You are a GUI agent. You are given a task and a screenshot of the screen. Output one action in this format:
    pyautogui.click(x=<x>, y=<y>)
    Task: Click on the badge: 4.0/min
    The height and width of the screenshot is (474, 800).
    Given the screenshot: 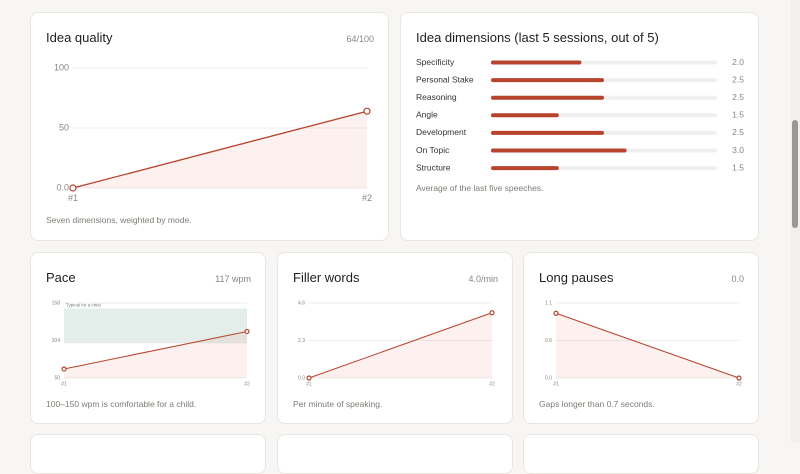 What is the action you would take?
    pyautogui.click(x=483, y=279)
    